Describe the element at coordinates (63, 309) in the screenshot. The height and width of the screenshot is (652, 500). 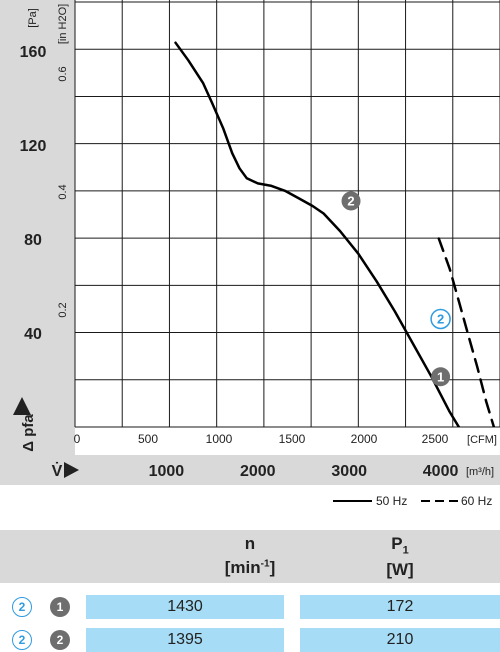
I see `y2-tick-label: 0.2` at that location.